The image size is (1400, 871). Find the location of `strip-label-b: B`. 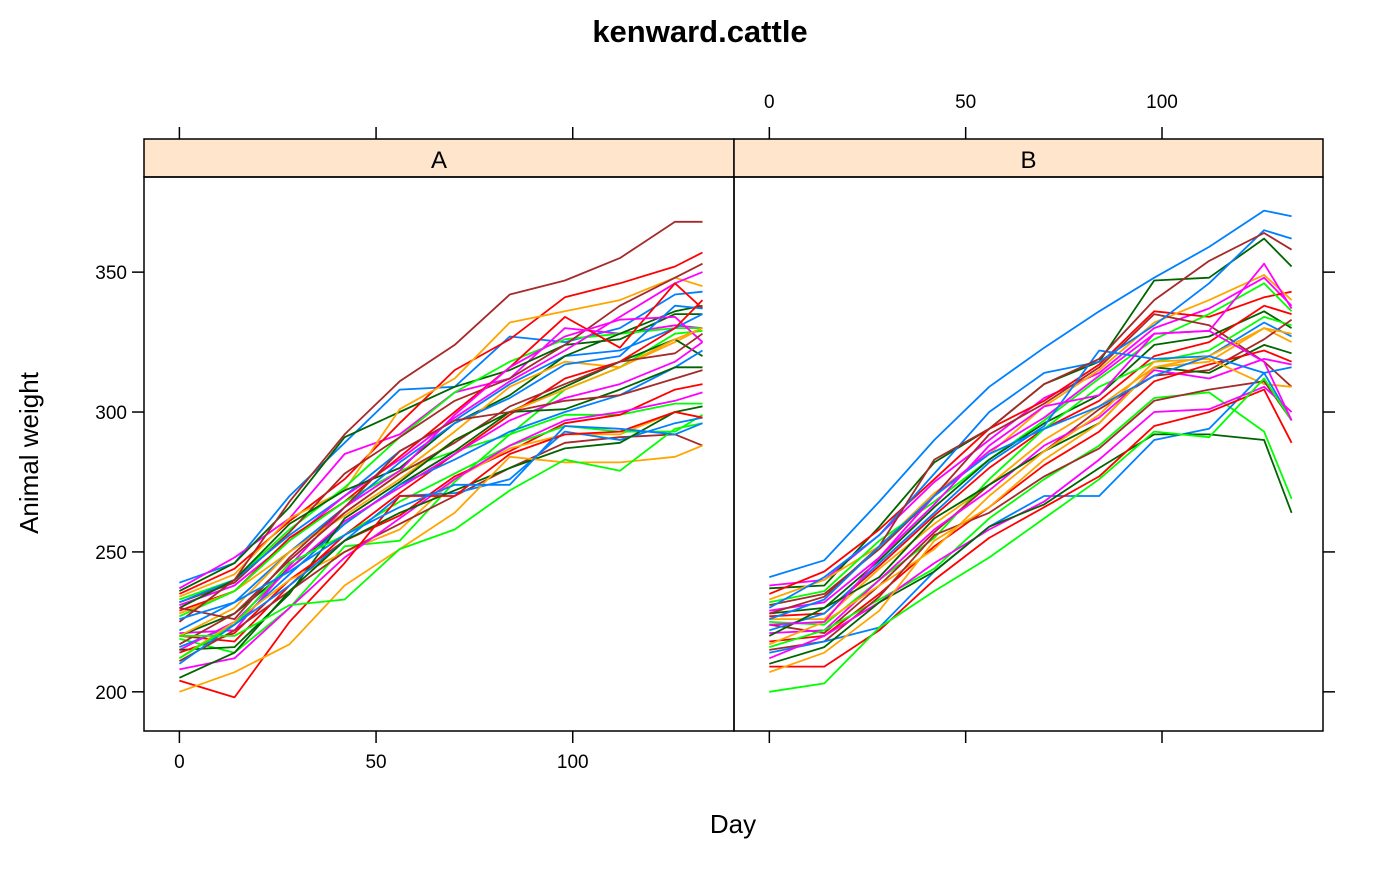

strip-label-b: B is located at coordinates (1028, 160).